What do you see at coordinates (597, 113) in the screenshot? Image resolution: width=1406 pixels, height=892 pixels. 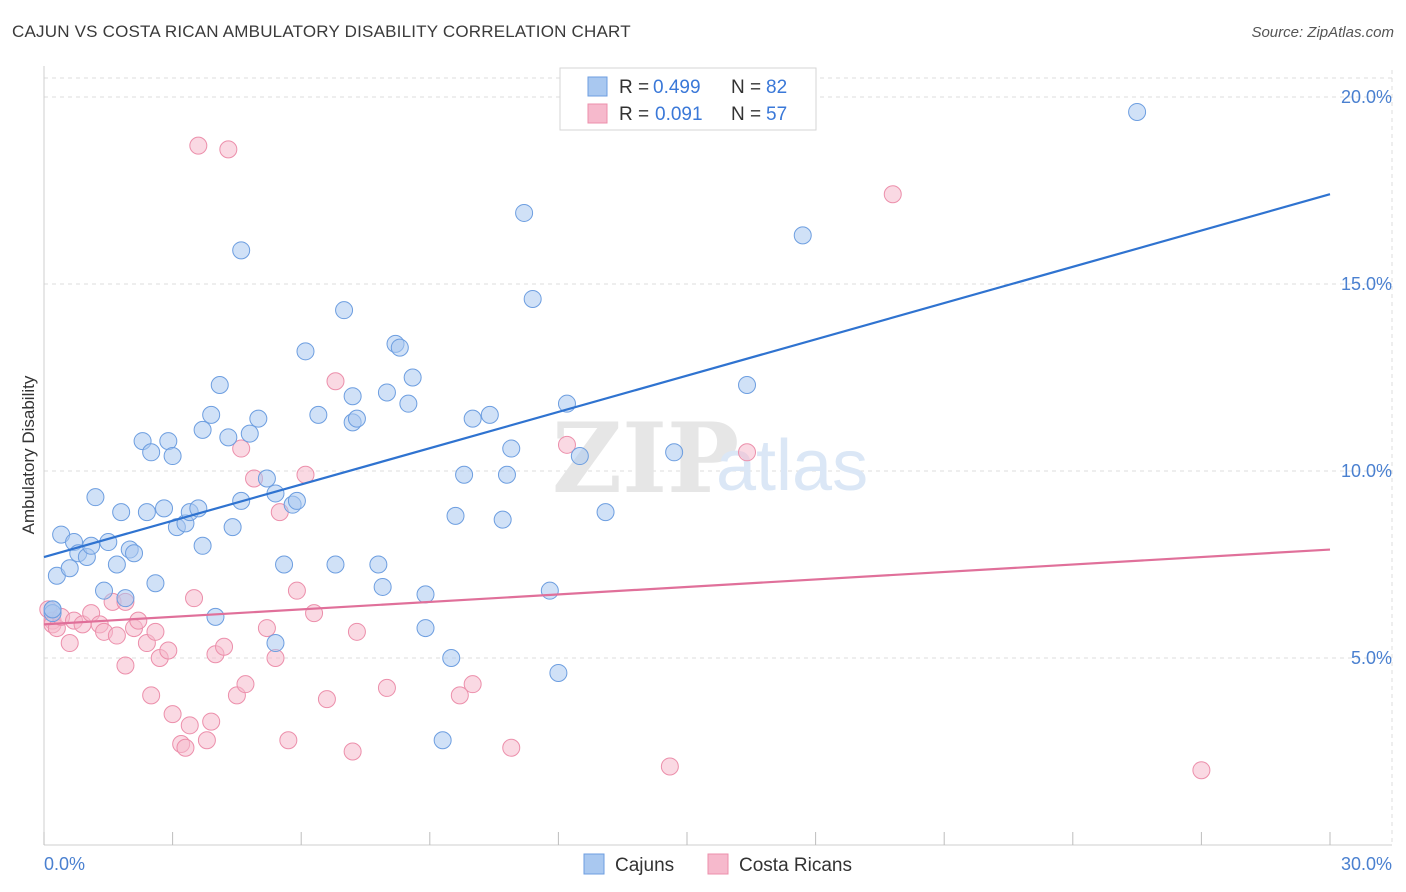 I see `legend-swatch-costa-ricans` at bounding box center [597, 113].